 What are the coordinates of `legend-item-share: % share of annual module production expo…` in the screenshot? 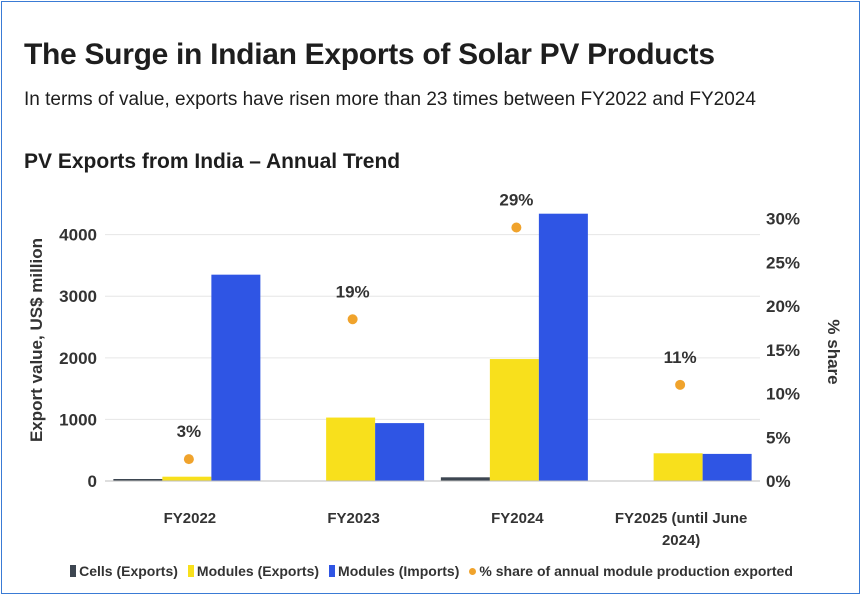 It's located at (631, 571).